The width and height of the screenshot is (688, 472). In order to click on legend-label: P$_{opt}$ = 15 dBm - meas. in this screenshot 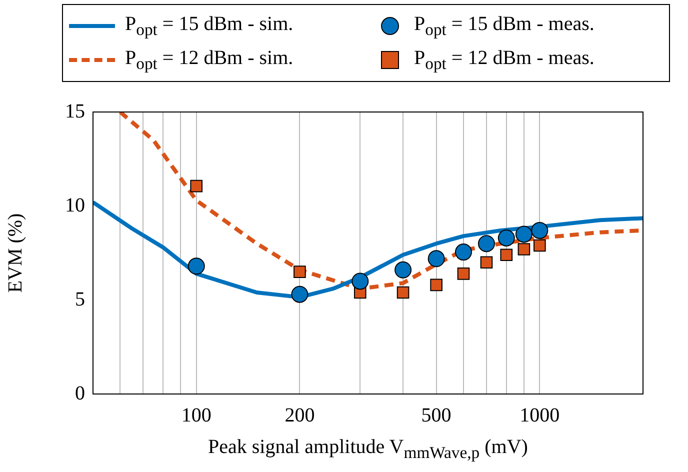, I will do `click(504, 26)`.